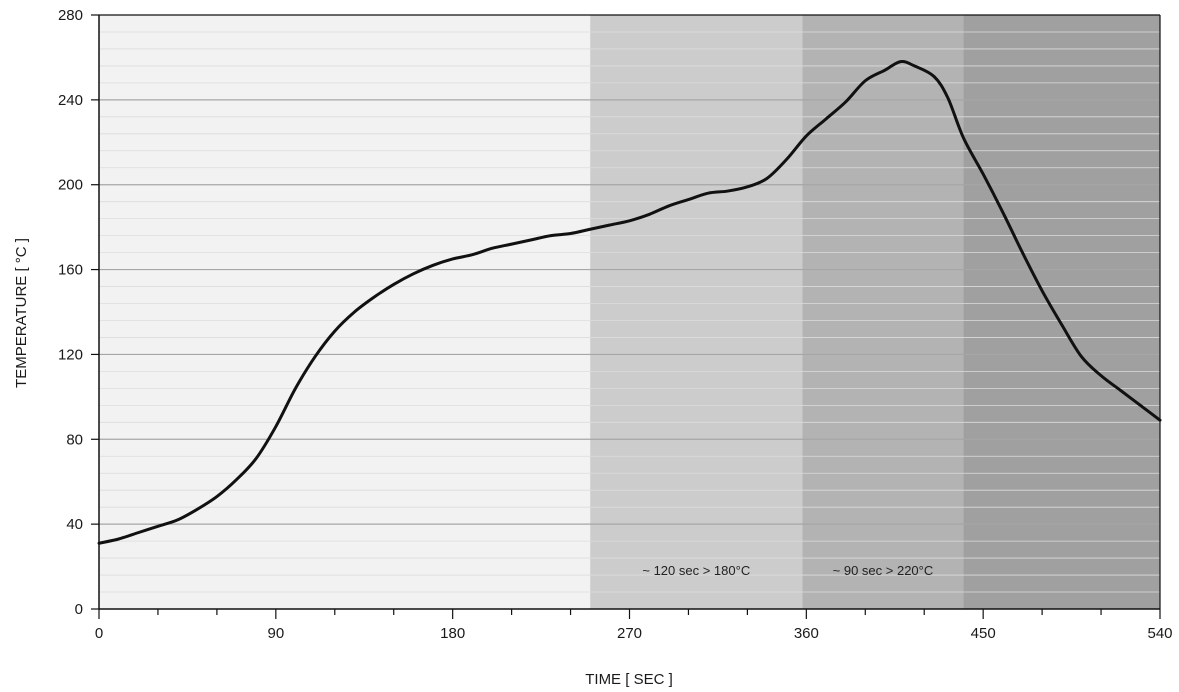 This screenshot has height=692, width=1179. What do you see at coordinates (629, 679) in the screenshot?
I see `x-axis-title: TIME [ SEC ]` at bounding box center [629, 679].